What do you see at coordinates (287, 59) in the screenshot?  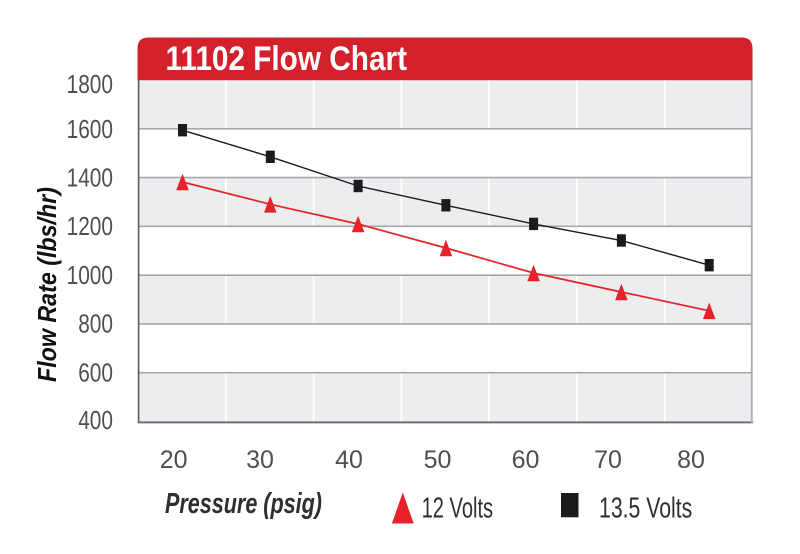 I see `svg-text: 11102 Flow Chart` at bounding box center [287, 59].